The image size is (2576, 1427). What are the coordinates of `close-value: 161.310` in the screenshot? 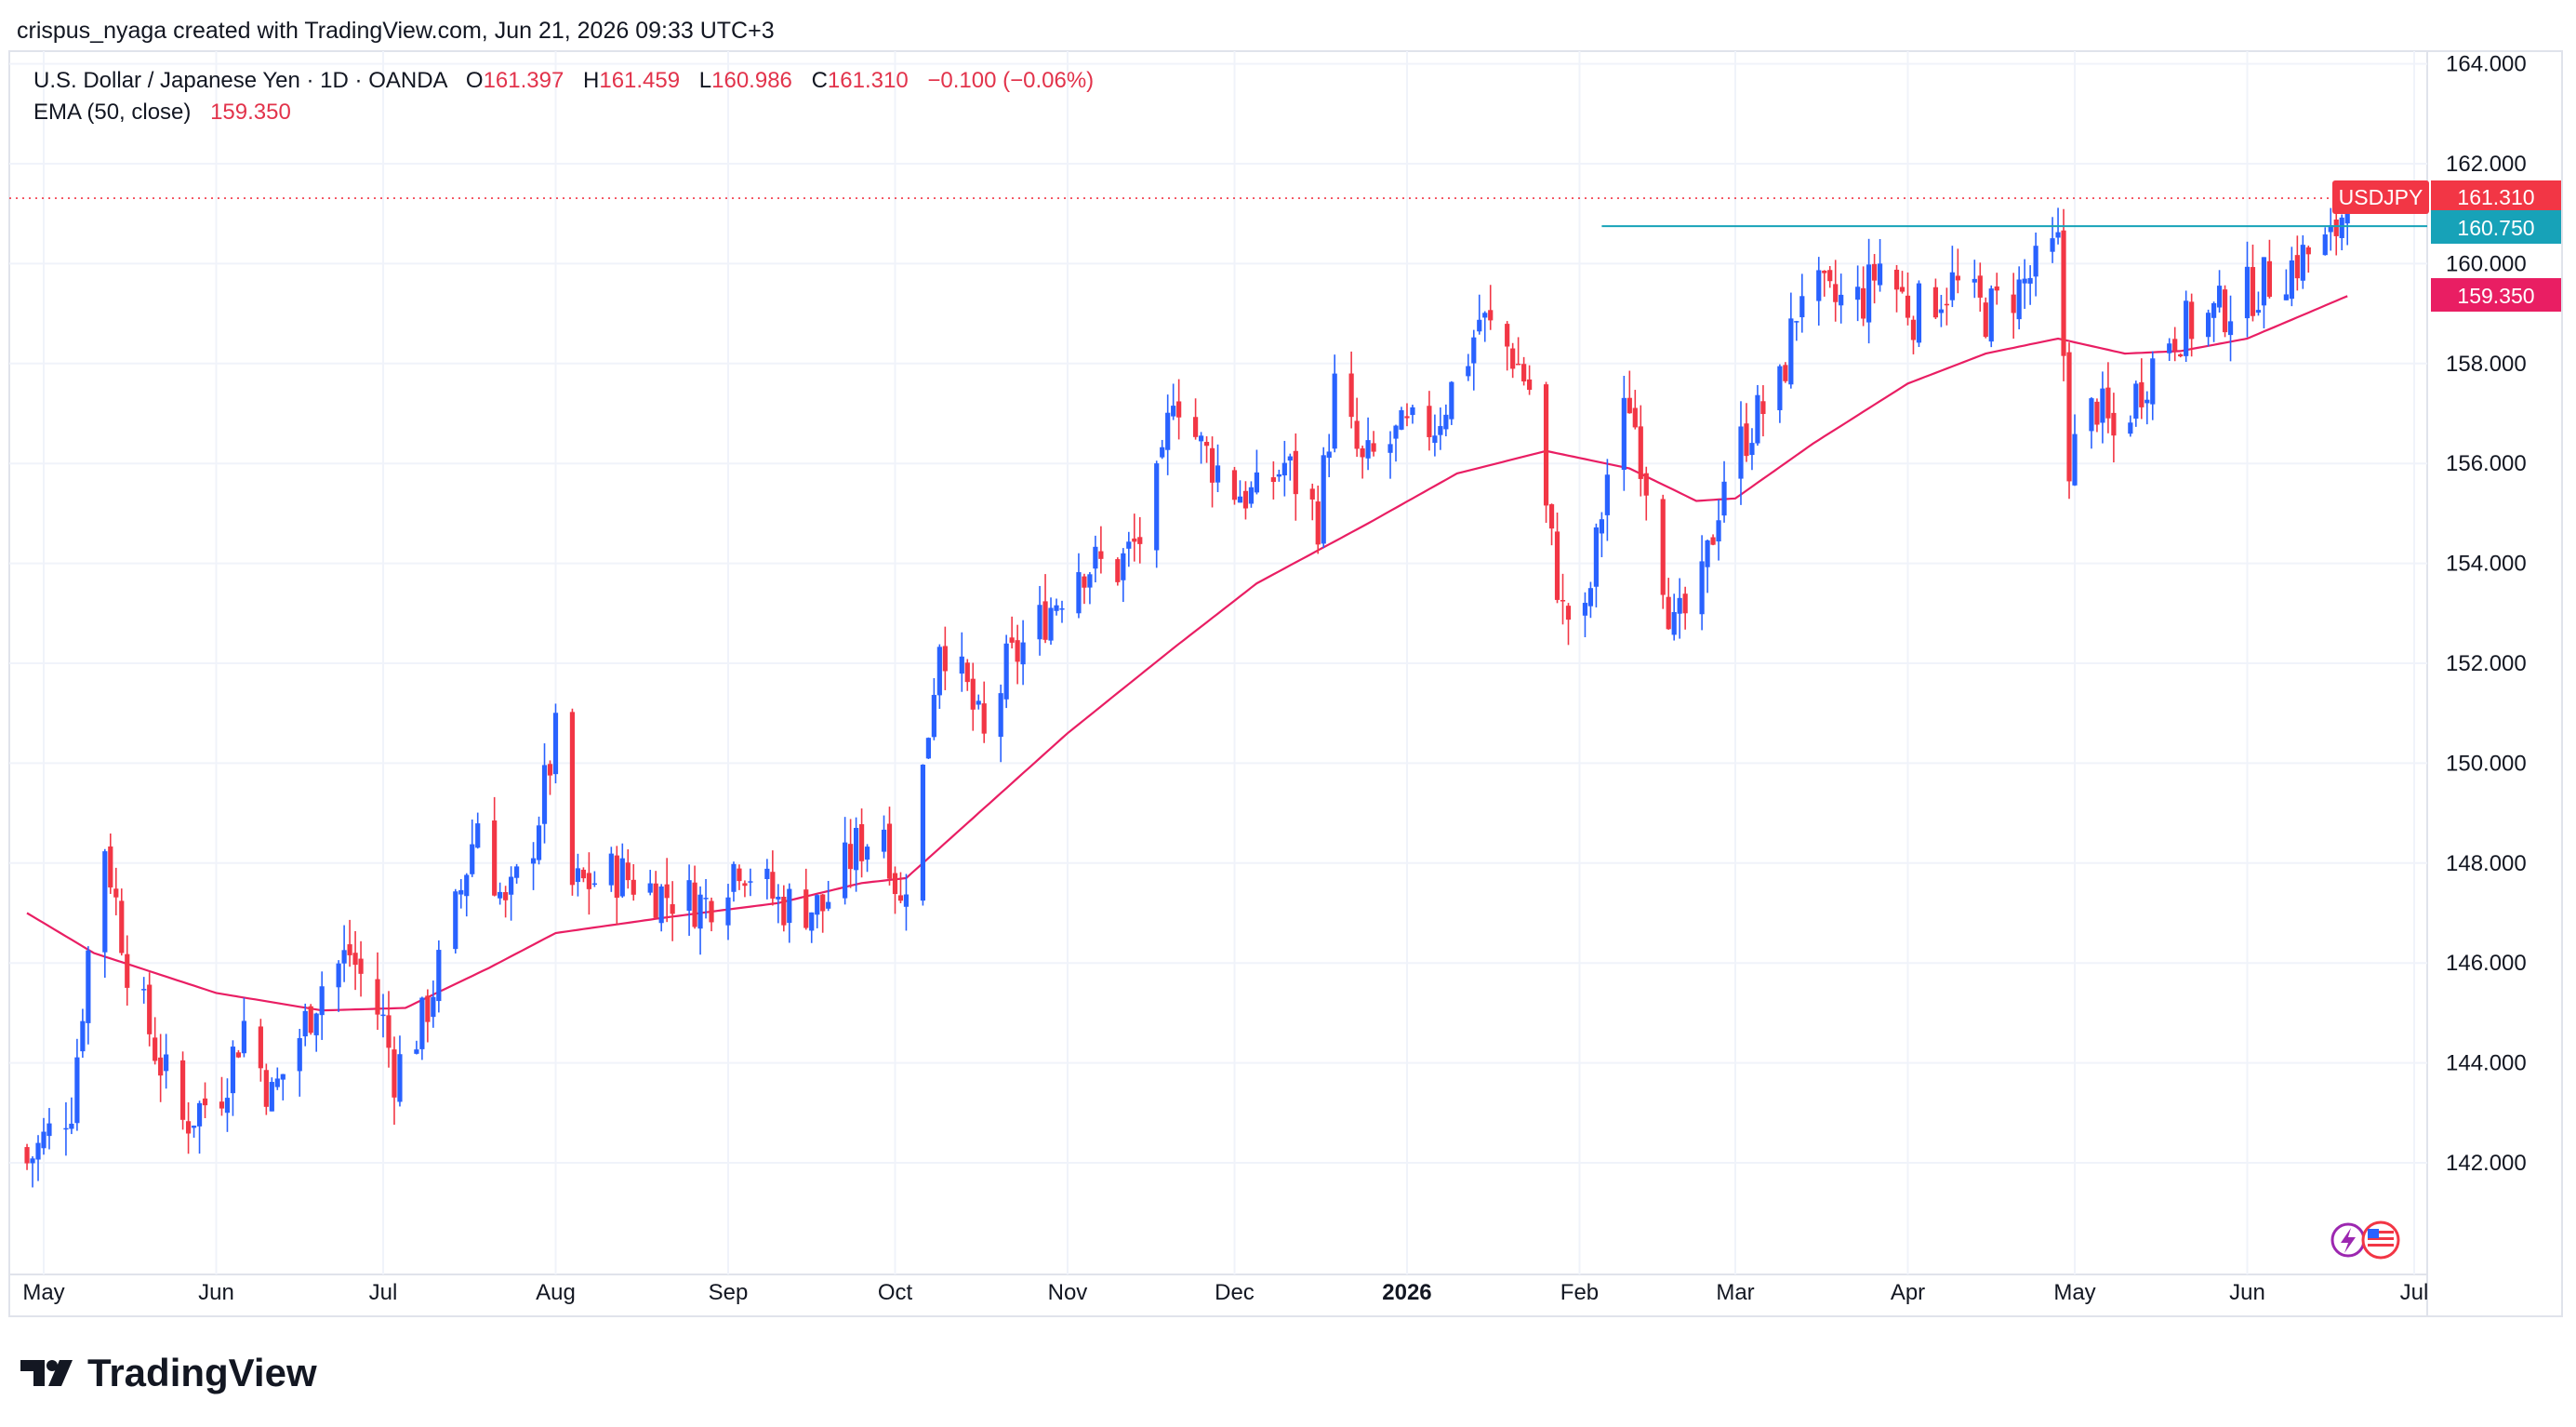 It's located at (868, 80).